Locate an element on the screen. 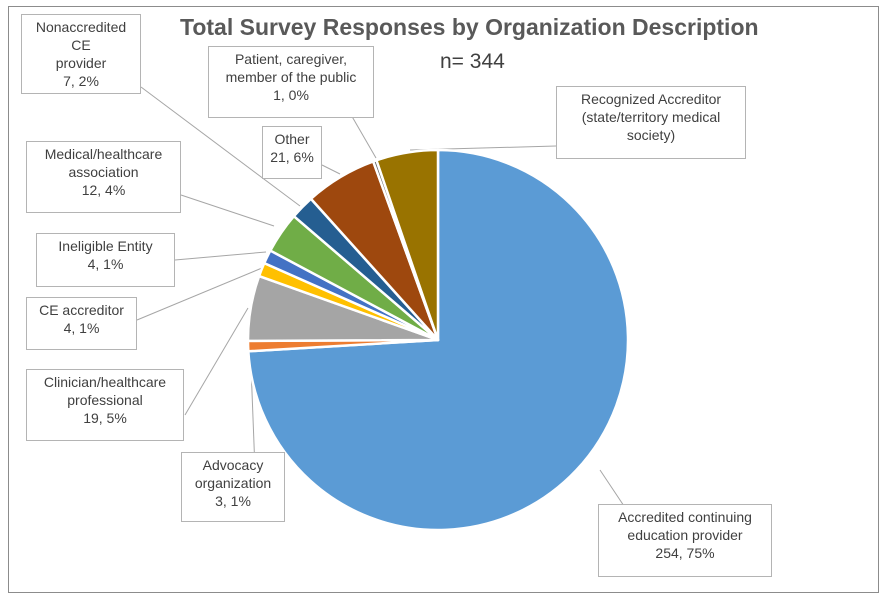 The image size is (889, 603). slice-label: Advocacy organization 3, 1% is located at coordinates (233, 487).